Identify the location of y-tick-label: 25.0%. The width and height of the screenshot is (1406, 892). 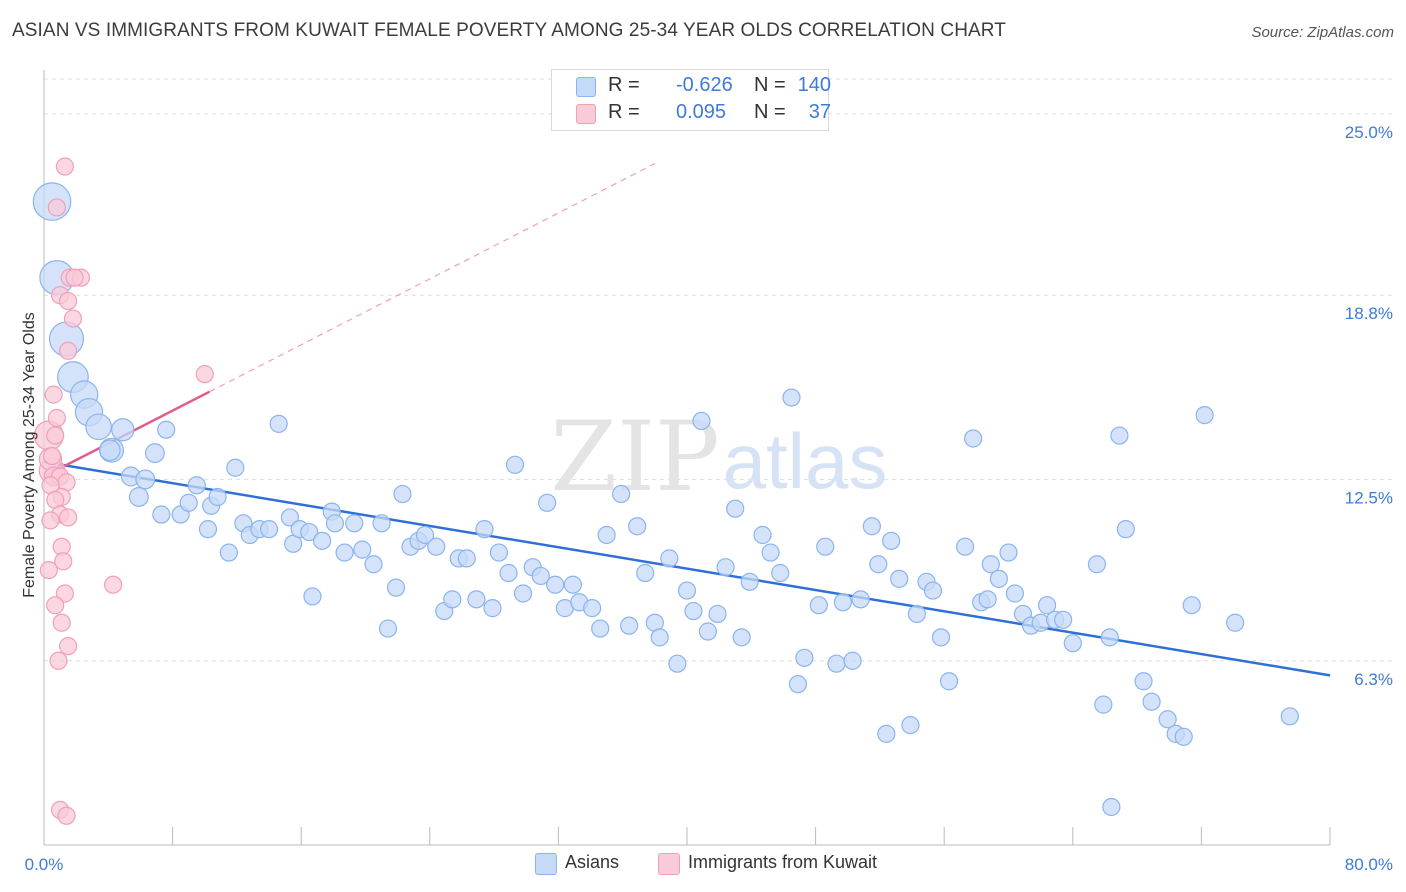
(1369, 132).